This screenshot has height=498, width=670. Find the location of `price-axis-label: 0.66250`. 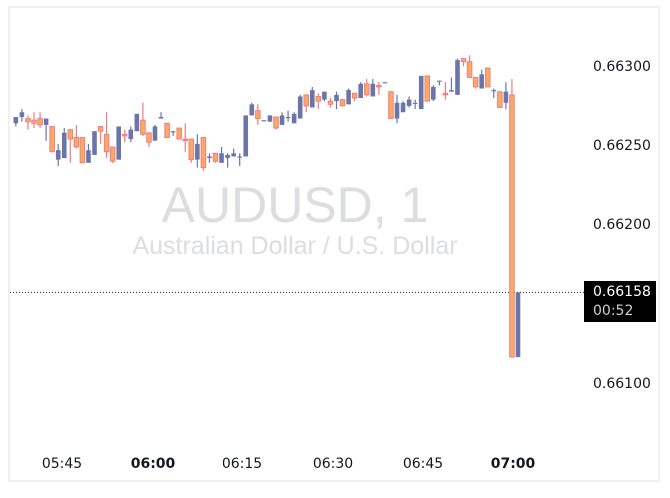

price-axis-label: 0.66250 is located at coordinates (622, 146).